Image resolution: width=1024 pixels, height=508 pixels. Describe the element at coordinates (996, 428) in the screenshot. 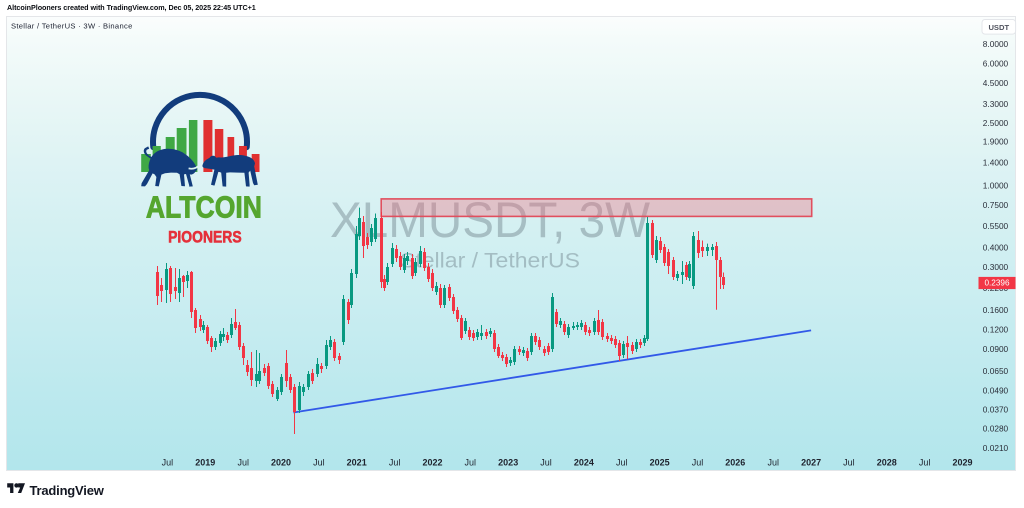

I see `svg-text: 0.0280` at that location.